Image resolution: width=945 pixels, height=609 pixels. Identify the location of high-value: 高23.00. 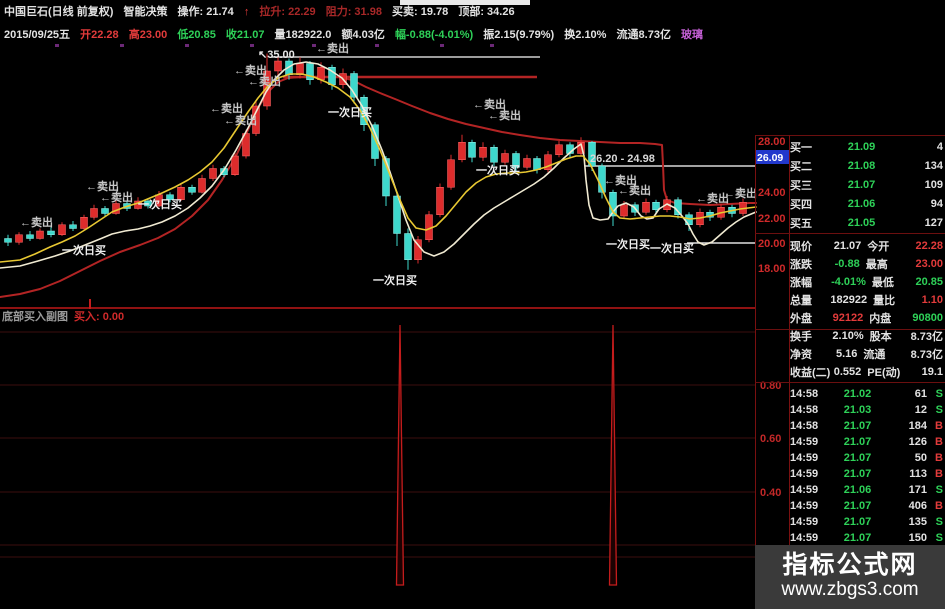
(148, 35).